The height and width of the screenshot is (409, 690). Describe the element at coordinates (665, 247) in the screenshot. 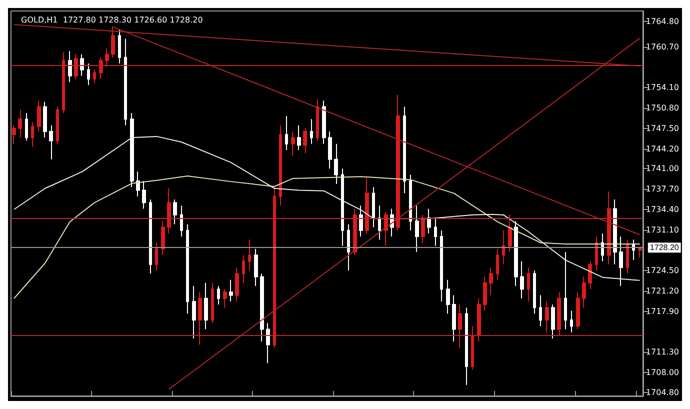

I see `ref-line-label: 1728.20` at that location.